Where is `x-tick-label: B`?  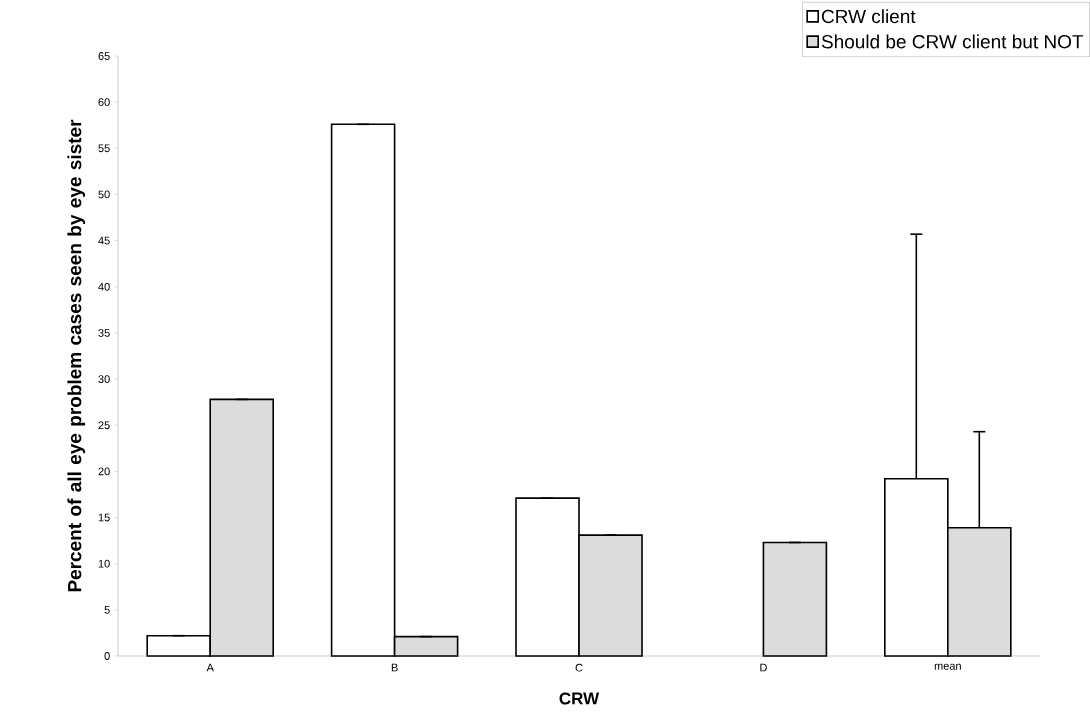
x-tick-label: B is located at coordinates (394, 667).